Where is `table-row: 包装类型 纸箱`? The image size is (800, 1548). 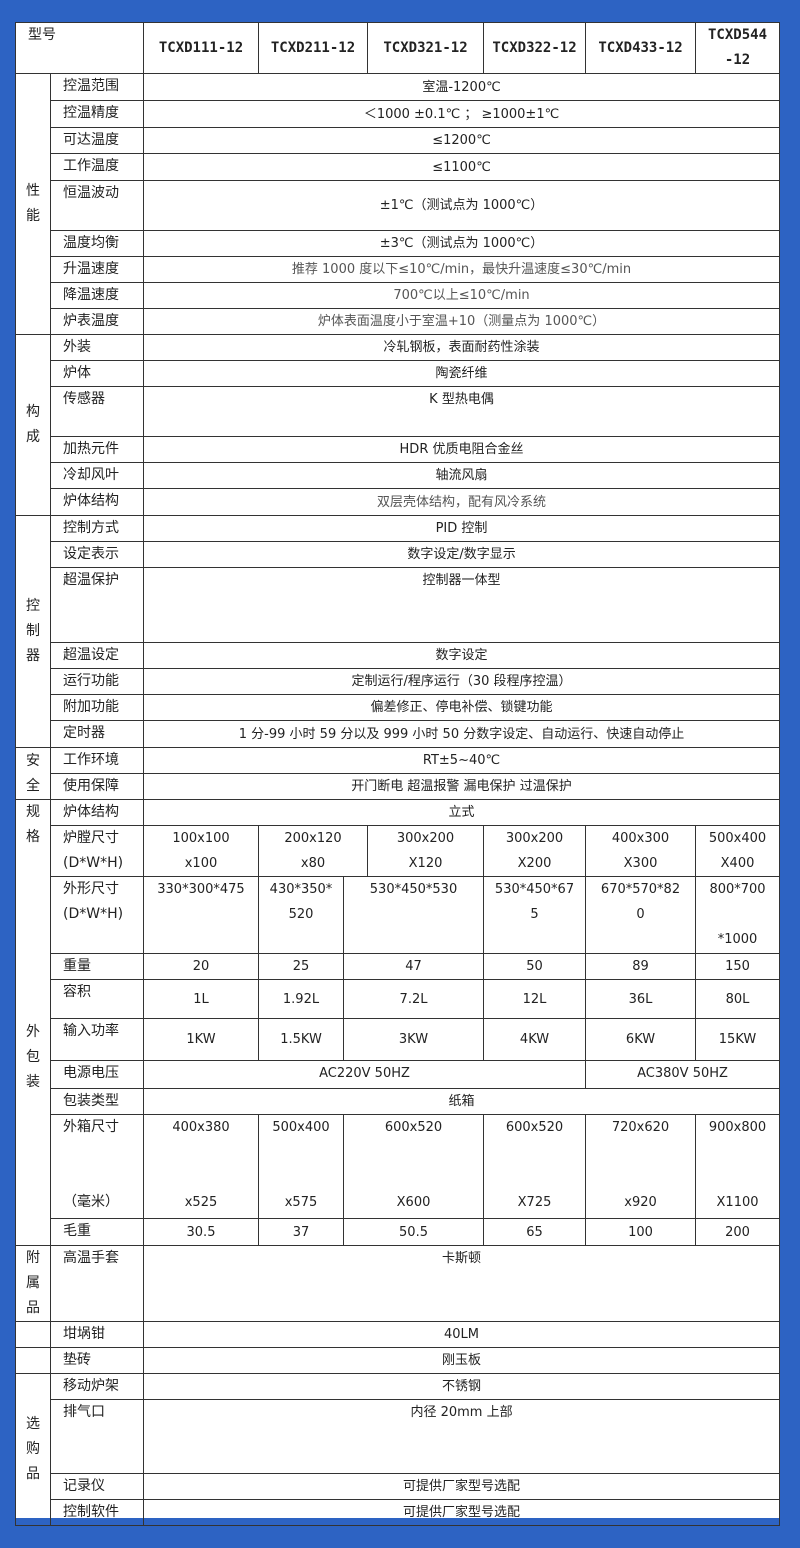 table-row: 包装类型 纸箱 is located at coordinates (398, 1101).